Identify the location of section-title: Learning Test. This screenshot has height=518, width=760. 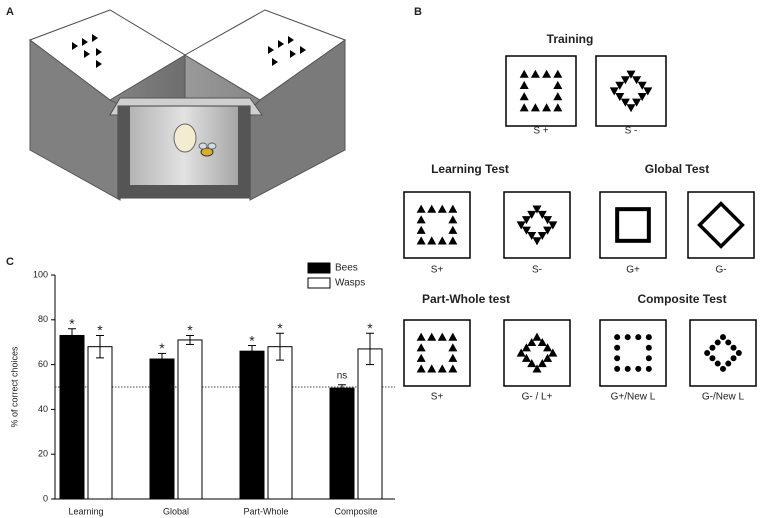
(470, 169).